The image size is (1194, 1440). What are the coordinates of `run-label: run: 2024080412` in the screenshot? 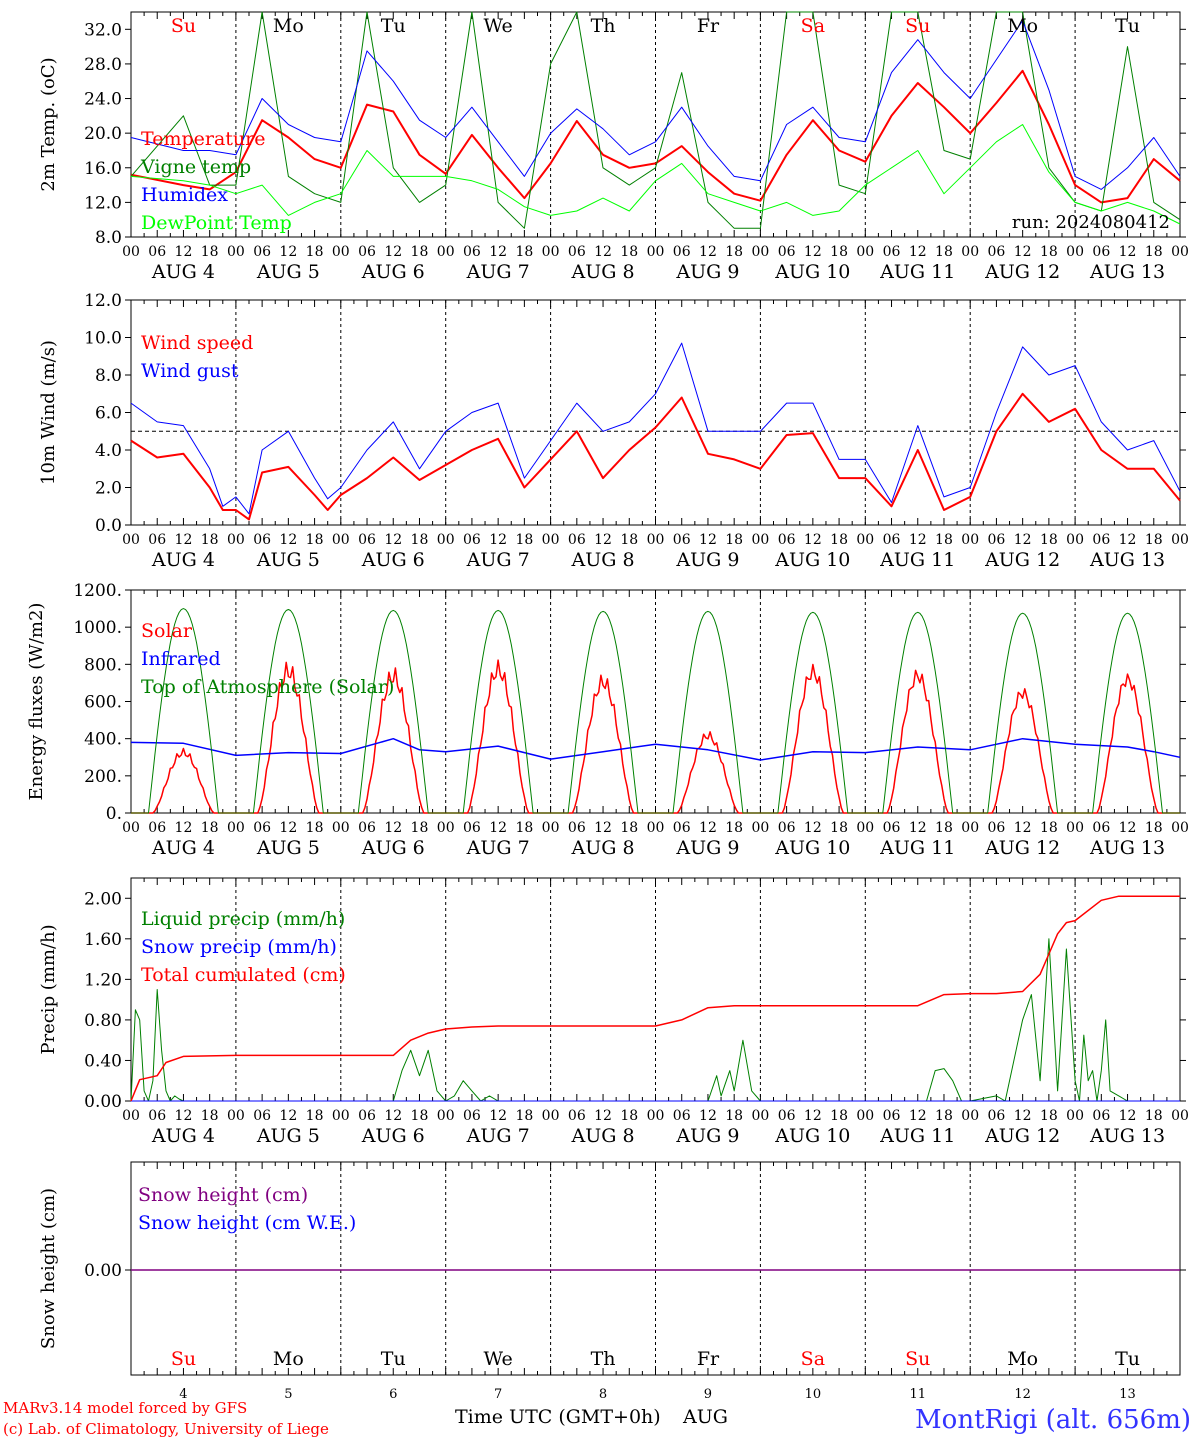 It's located at (1091, 222).